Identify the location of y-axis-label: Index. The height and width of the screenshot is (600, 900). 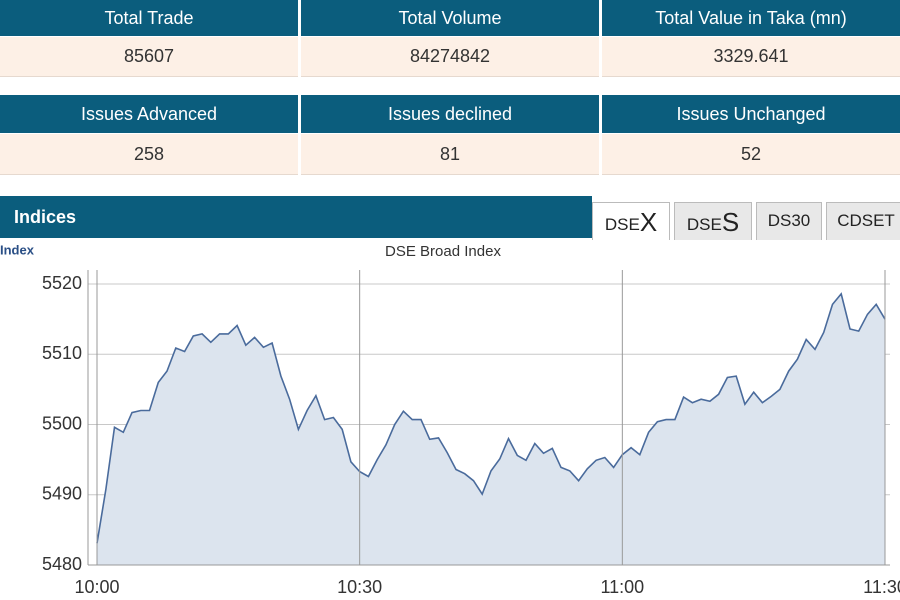
(17, 249).